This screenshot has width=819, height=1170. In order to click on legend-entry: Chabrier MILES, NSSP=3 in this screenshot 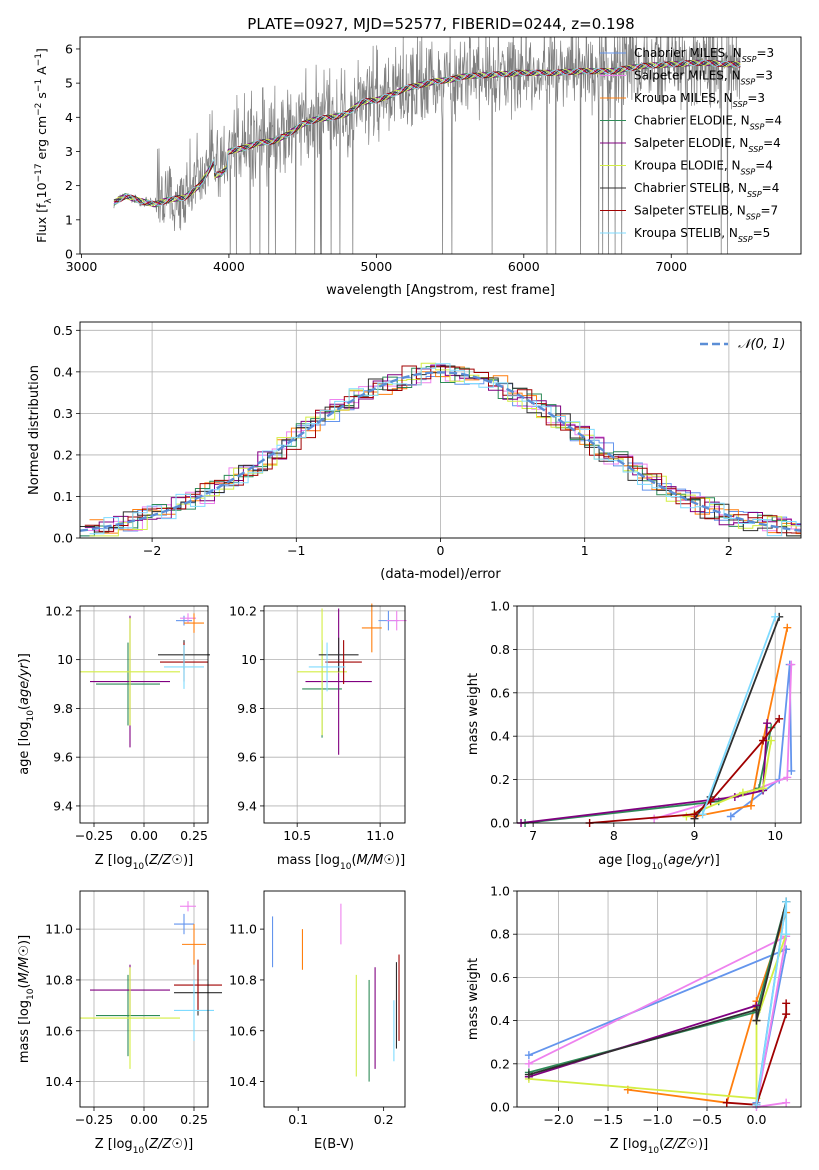, I will do `click(704, 55)`.